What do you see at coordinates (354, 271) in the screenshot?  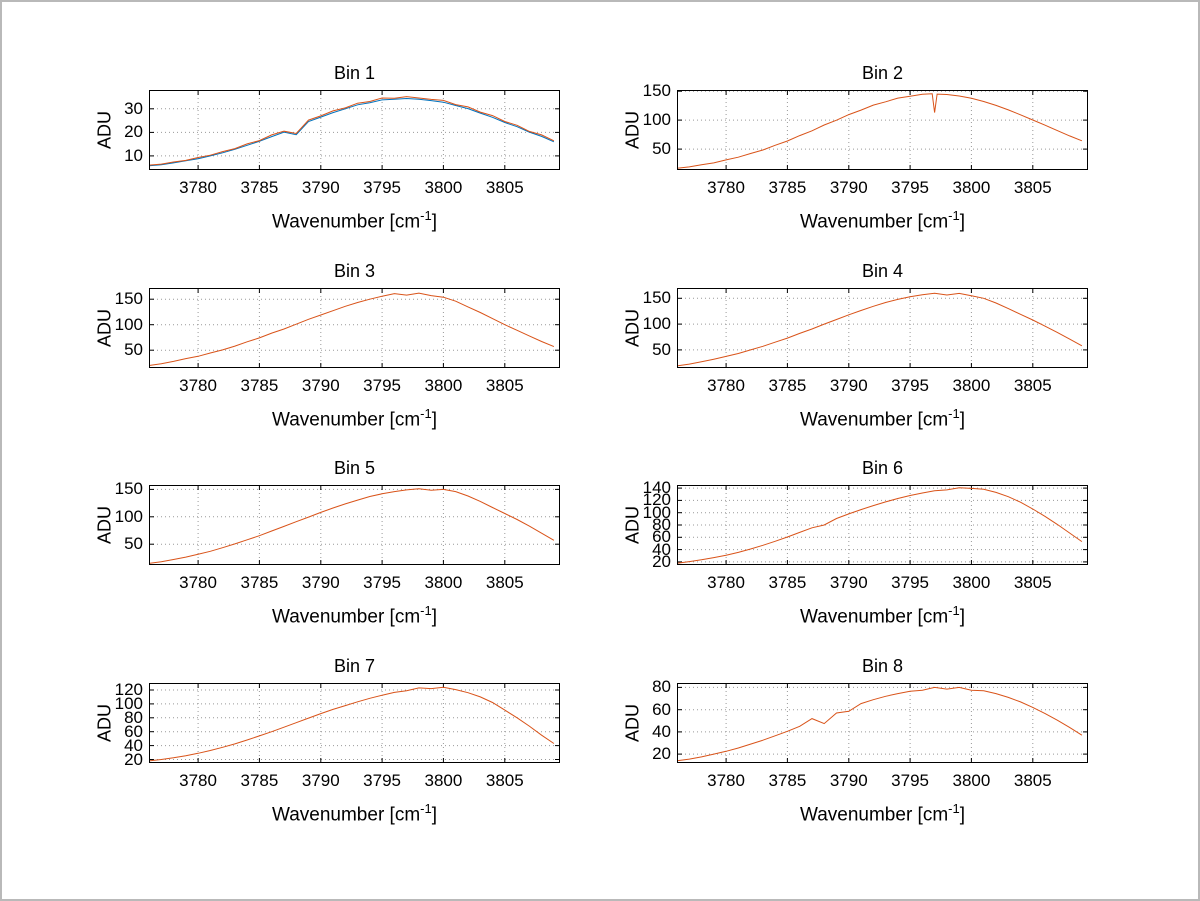 I see `plot-title: Bin 3` at bounding box center [354, 271].